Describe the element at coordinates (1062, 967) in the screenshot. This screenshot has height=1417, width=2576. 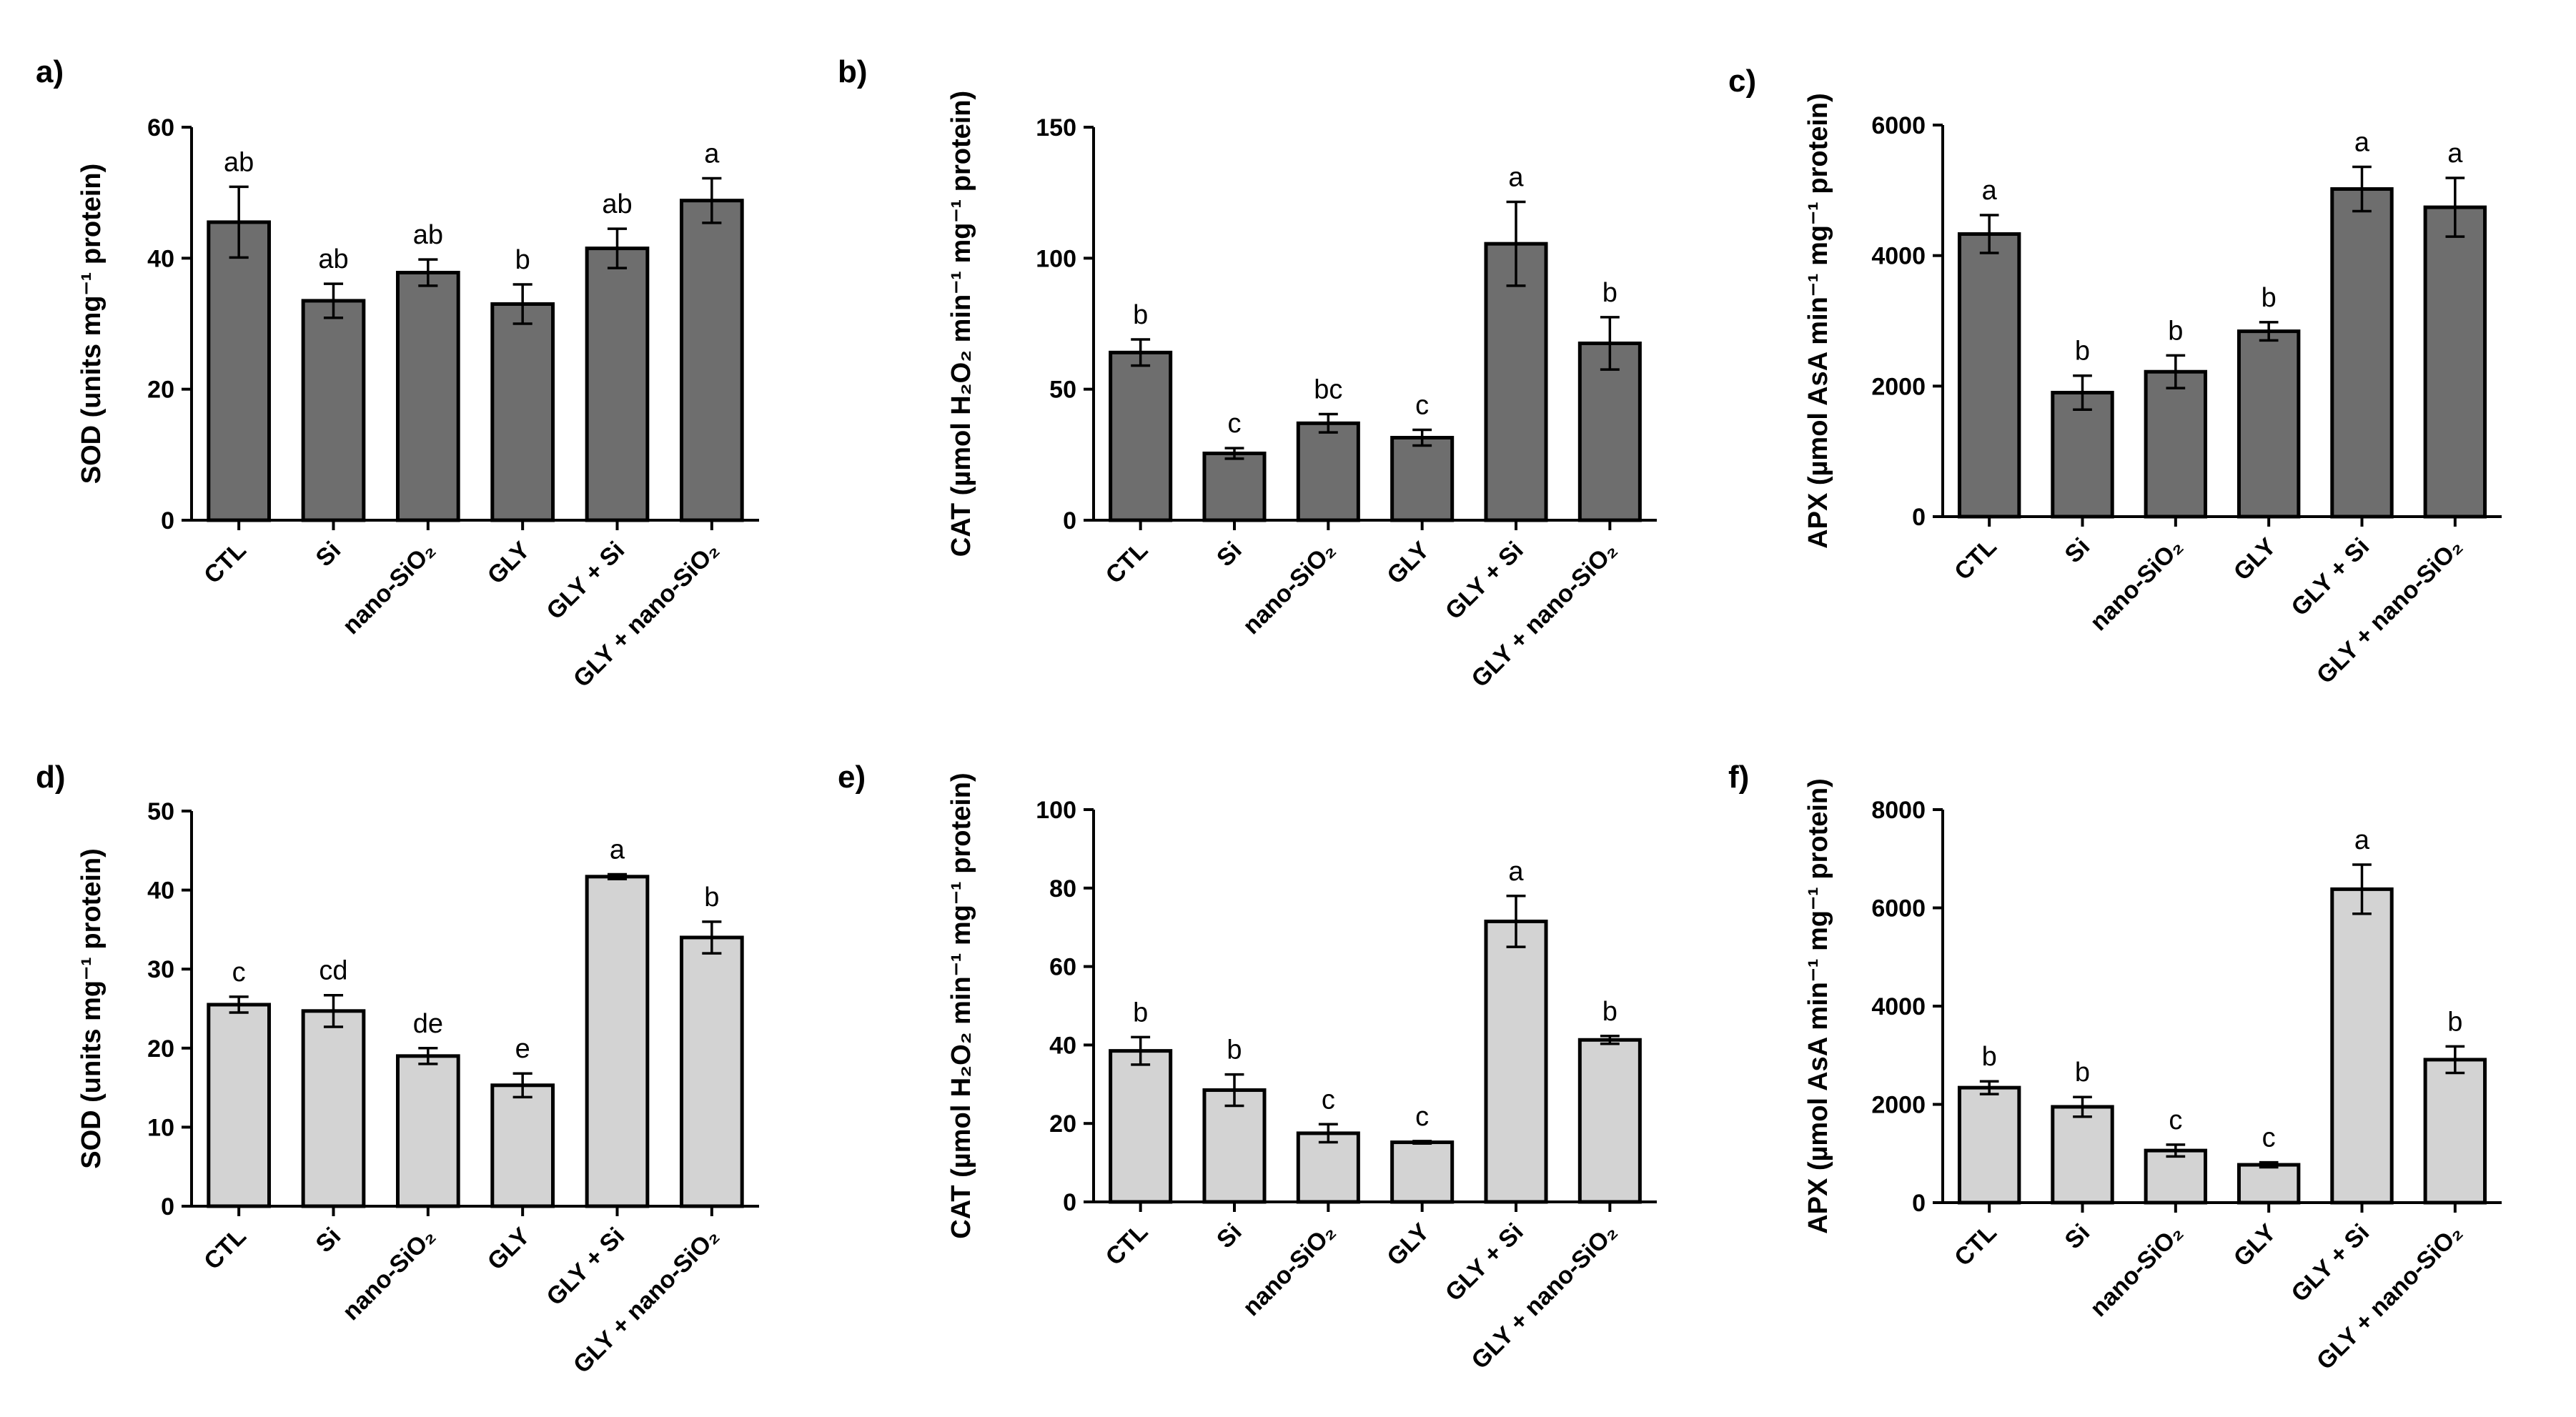
I see `y-tick-label: 60` at that location.